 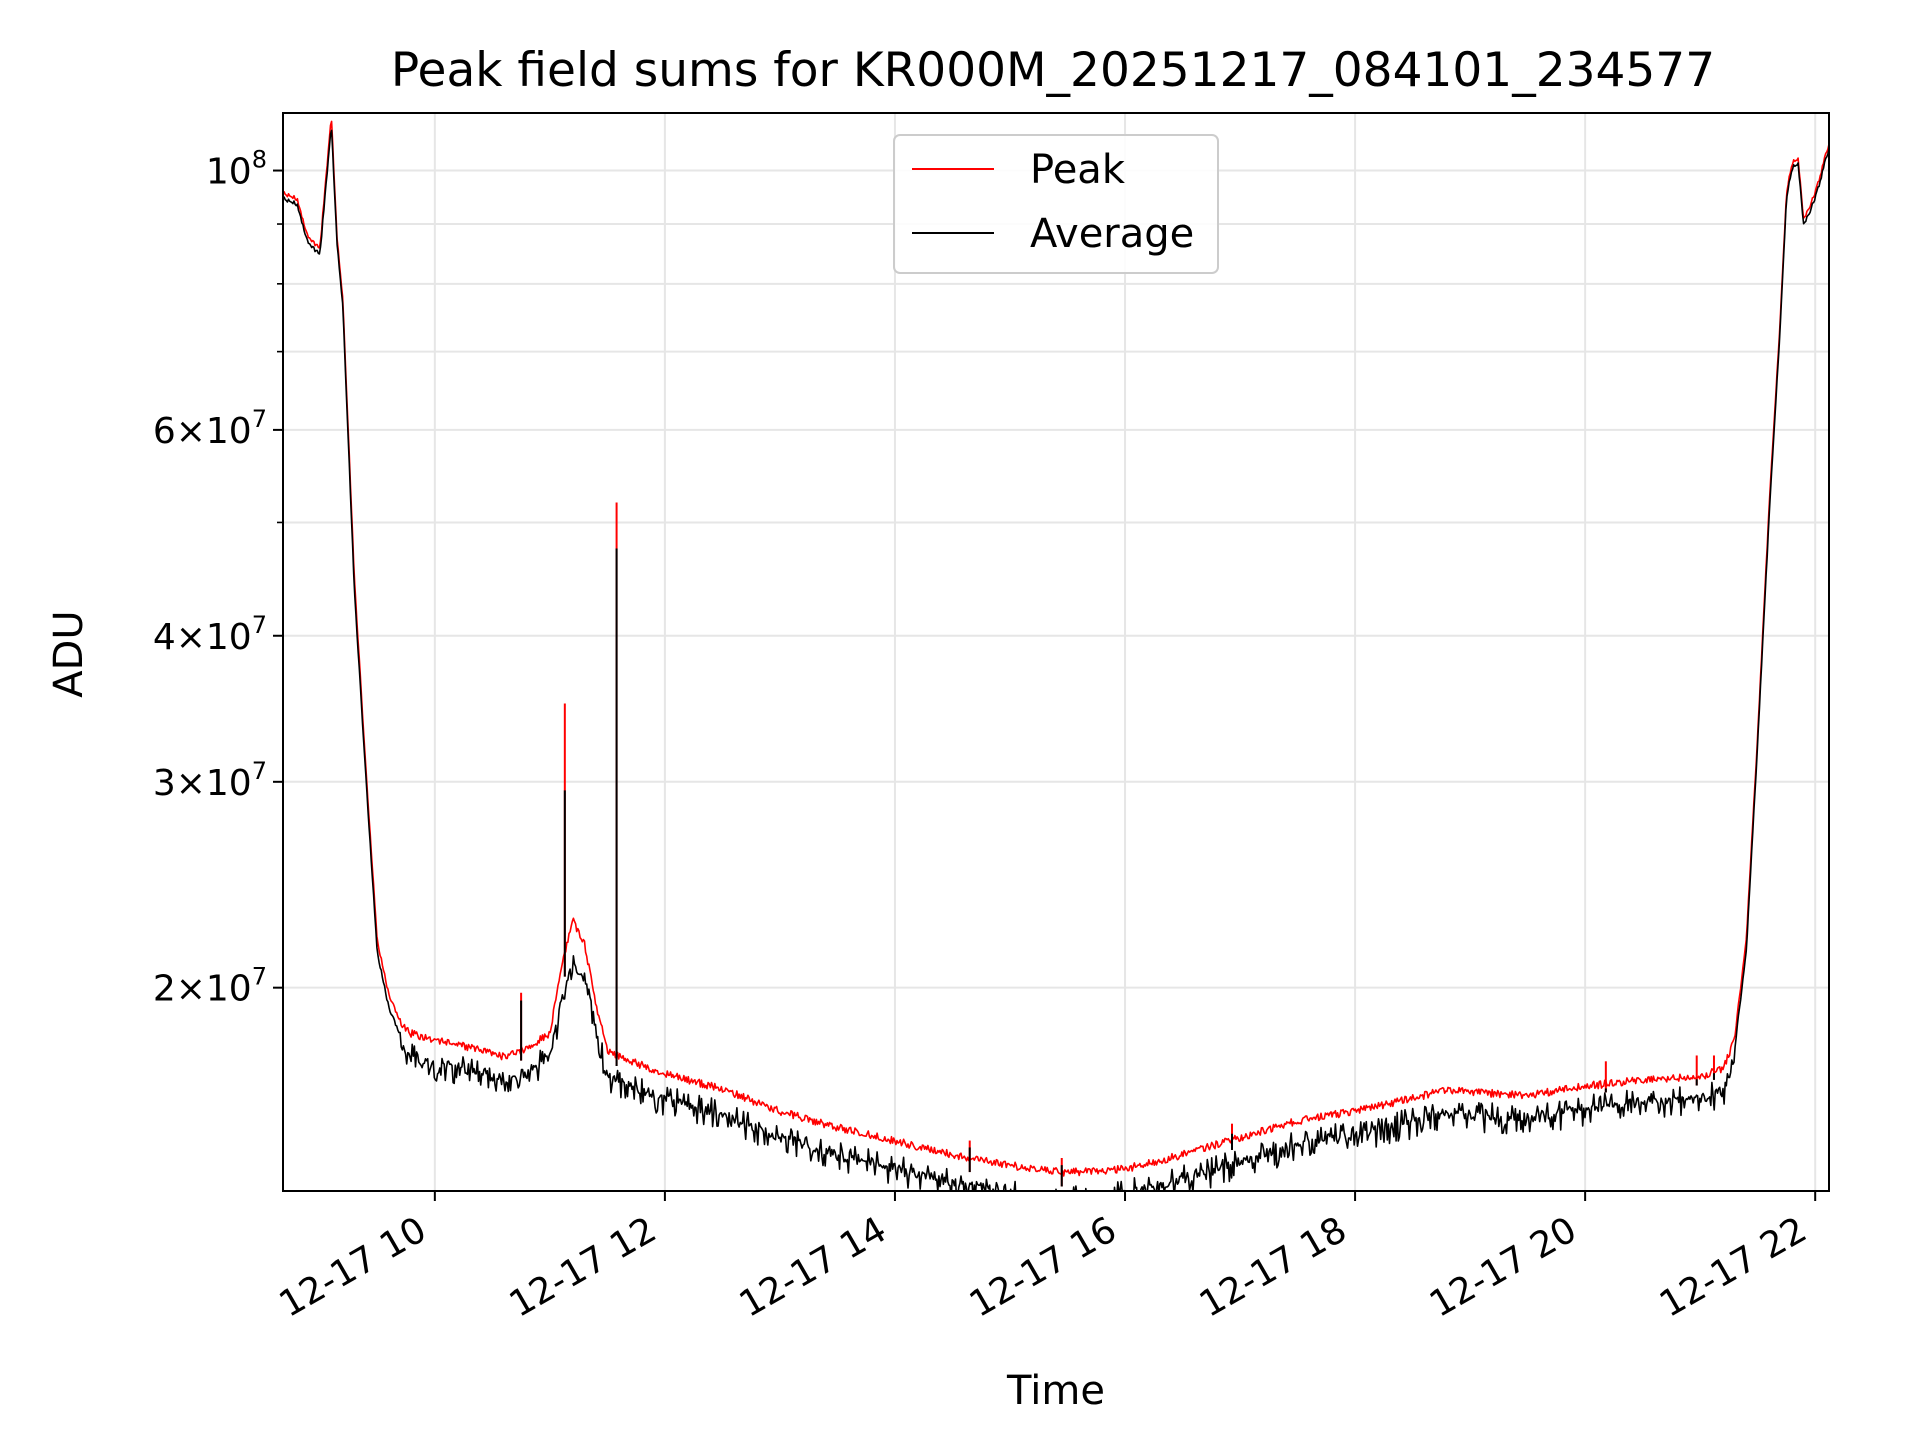 What do you see at coordinates (210, 634) in the screenshot?
I see `y-tick-label: 4×107` at bounding box center [210, 634].